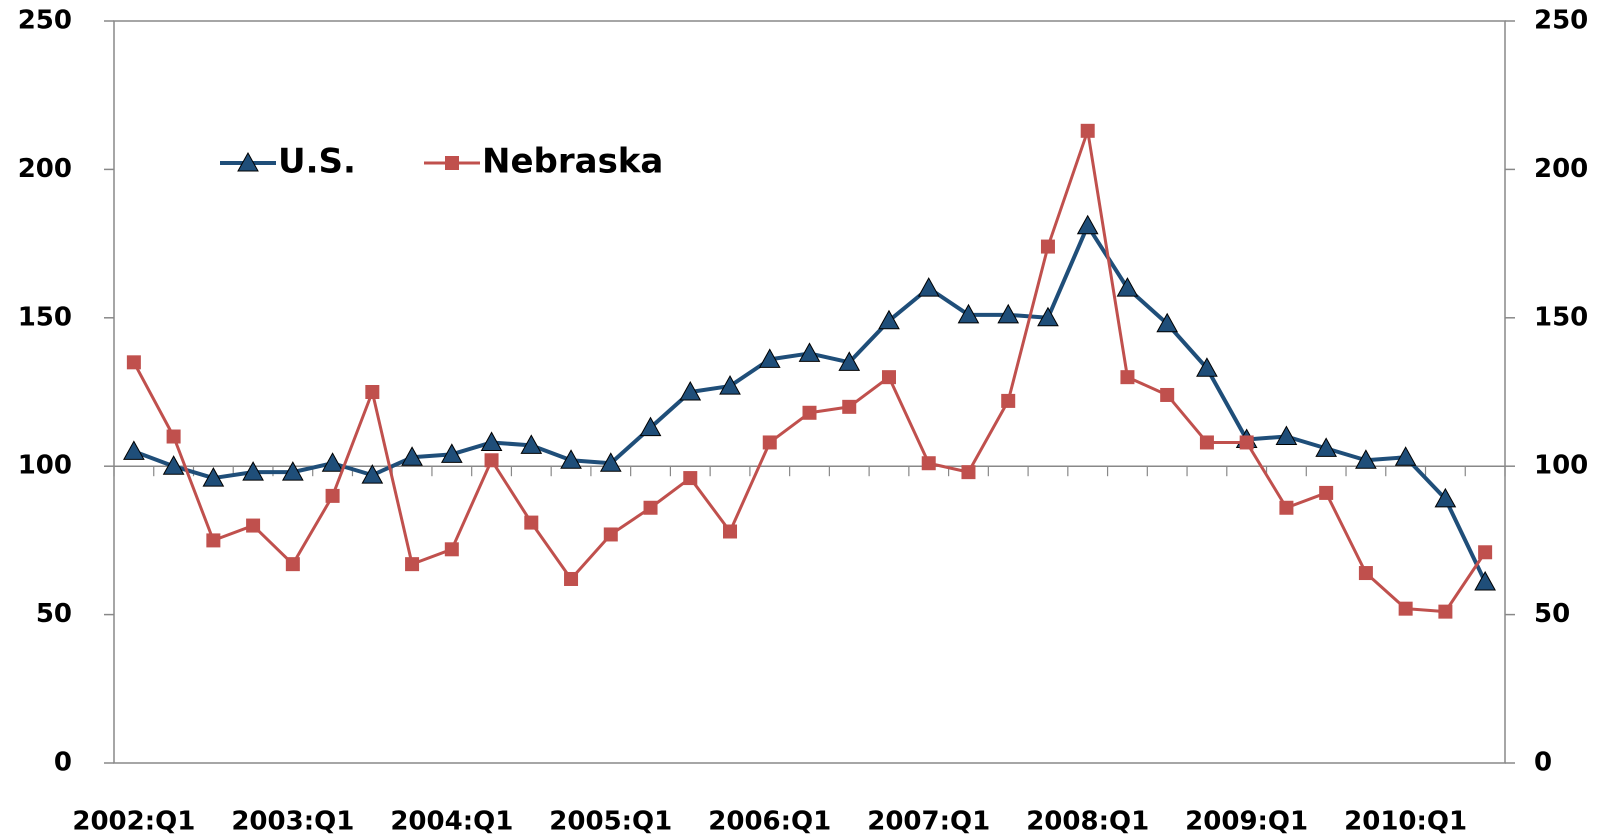  What do you see at coordinates (1561, 169) in the screenshot?
I see `y2-tick-label: 200` at bounding box center [1561, 169].